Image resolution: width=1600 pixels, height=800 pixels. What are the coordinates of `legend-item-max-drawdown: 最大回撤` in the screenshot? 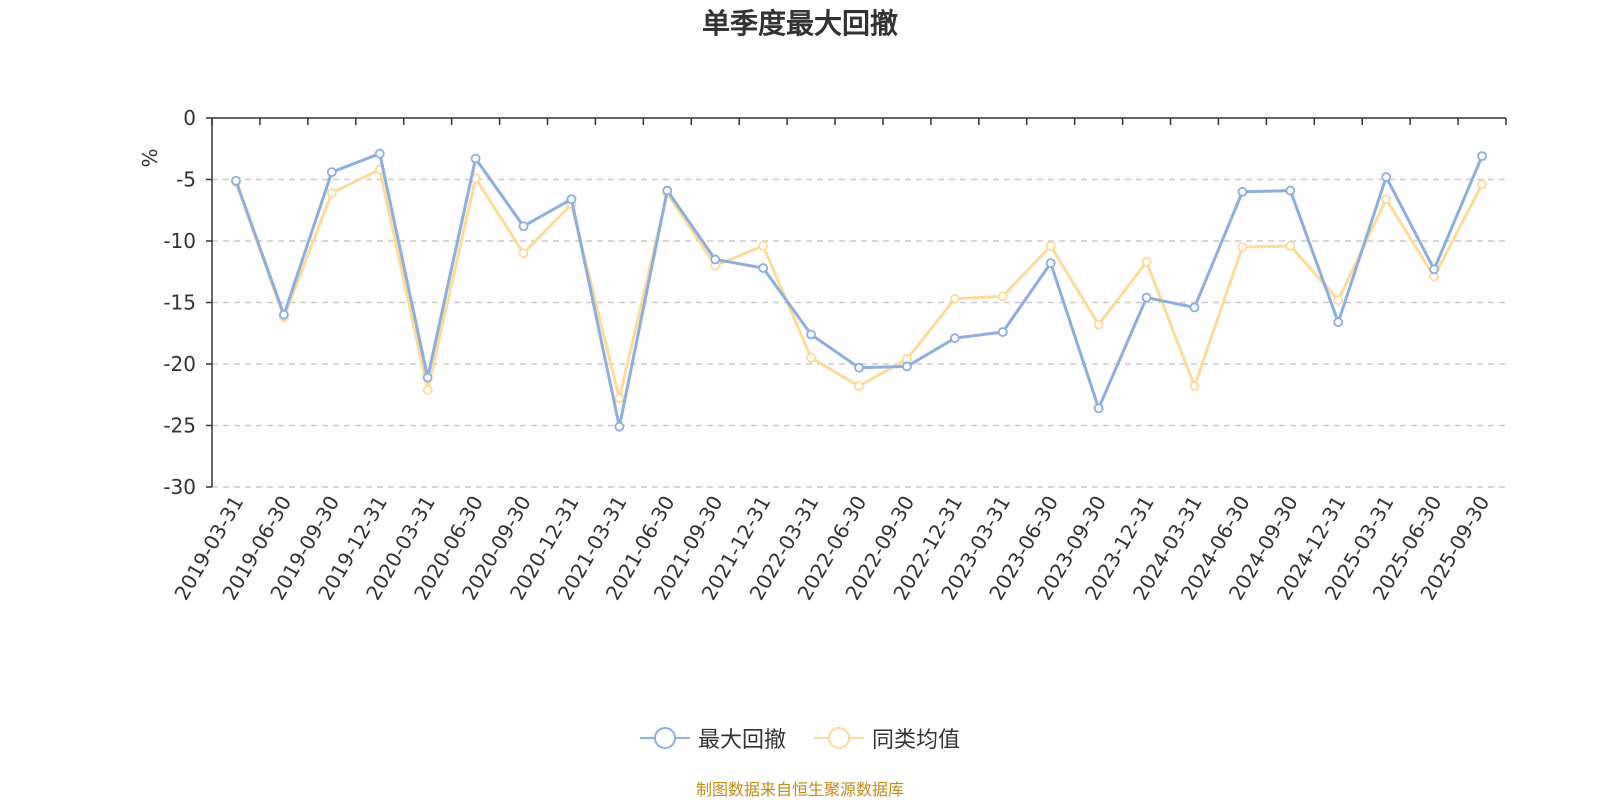 It's located at (712, 738).